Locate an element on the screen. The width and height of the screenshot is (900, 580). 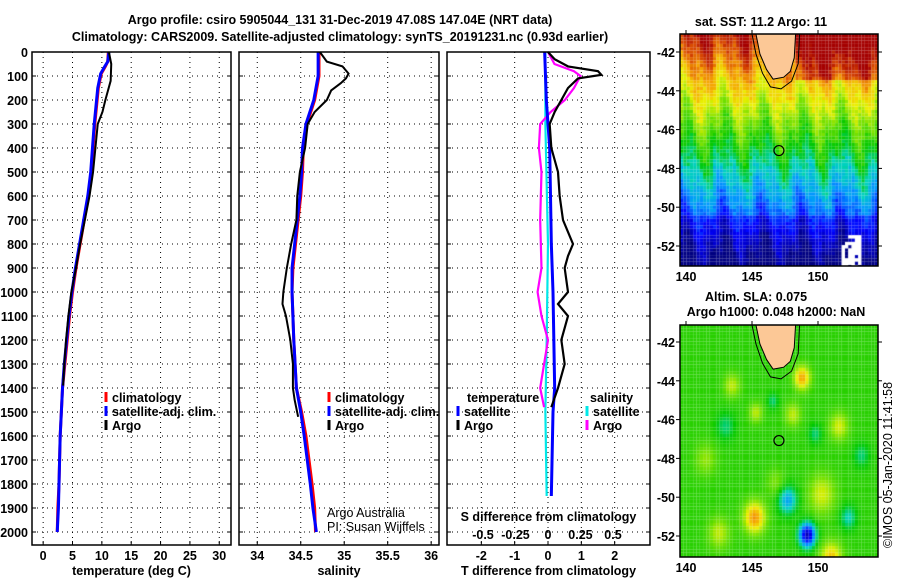
x-axis-label: temperature (deg C) is located at coordinates (131, 571).